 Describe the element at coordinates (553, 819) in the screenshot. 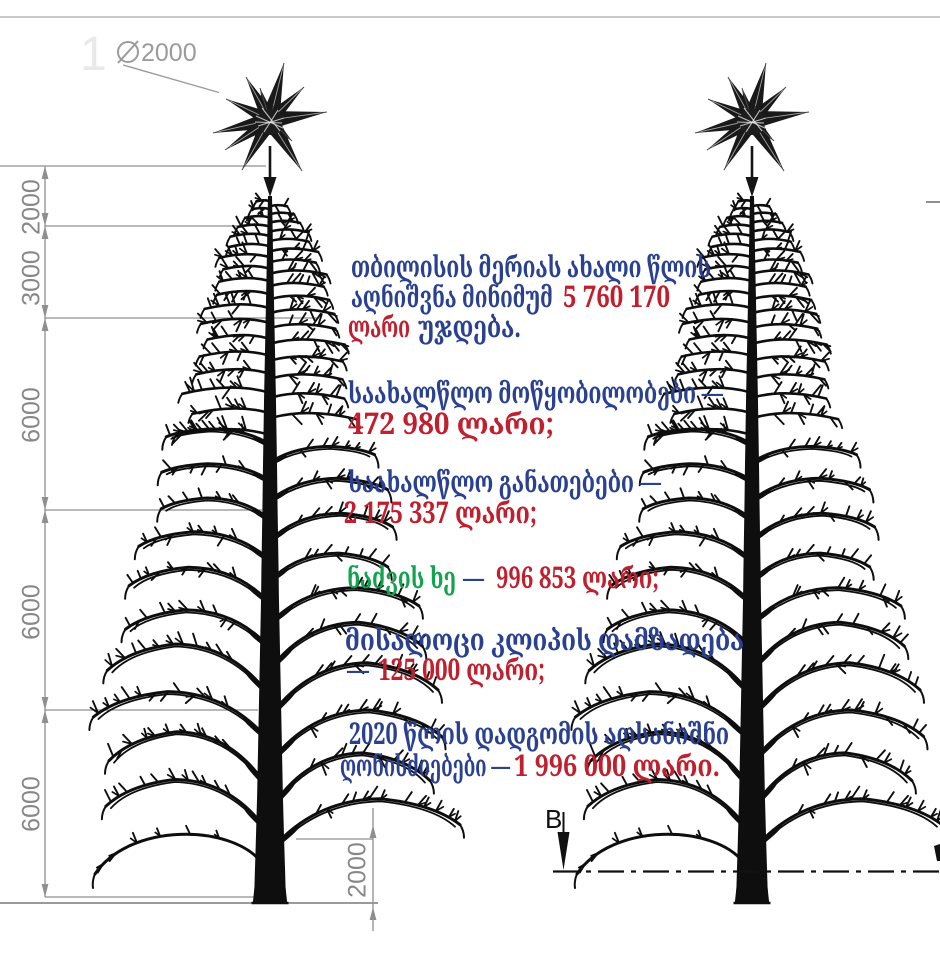

I see `svg-text: B` at that location.